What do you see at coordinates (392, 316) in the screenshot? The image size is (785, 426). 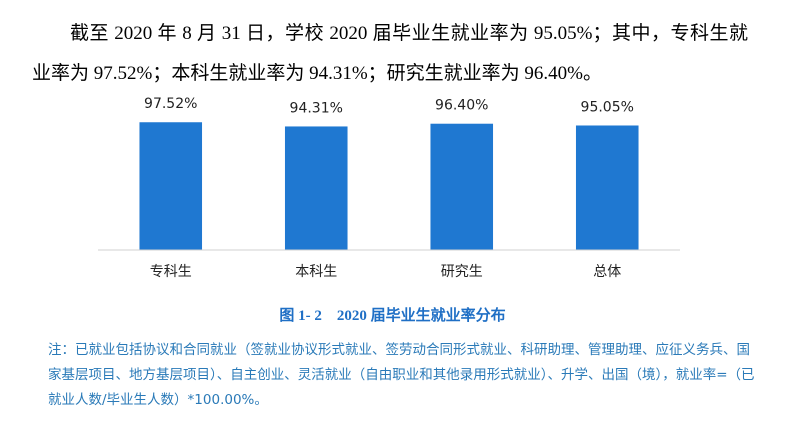 I see `caption: 图 1- 2 2020 届毕业生就业率分布` at bounding box center [392, 316].